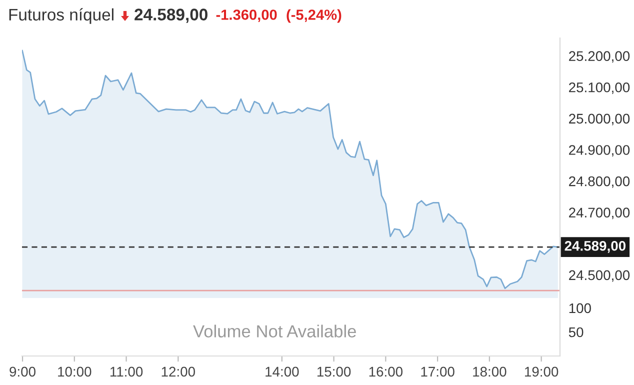  What do you see at coordinates (599, 151) in the screenshot?
I see `y-tick-label: 24.900,00` at bounding box center [599, 151].